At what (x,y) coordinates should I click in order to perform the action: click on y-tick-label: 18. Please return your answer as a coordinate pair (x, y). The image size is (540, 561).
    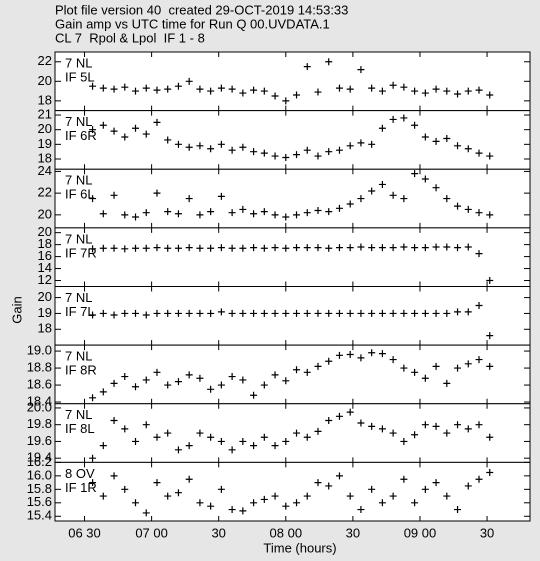
    Looking at the image, I should click on (45, 157).